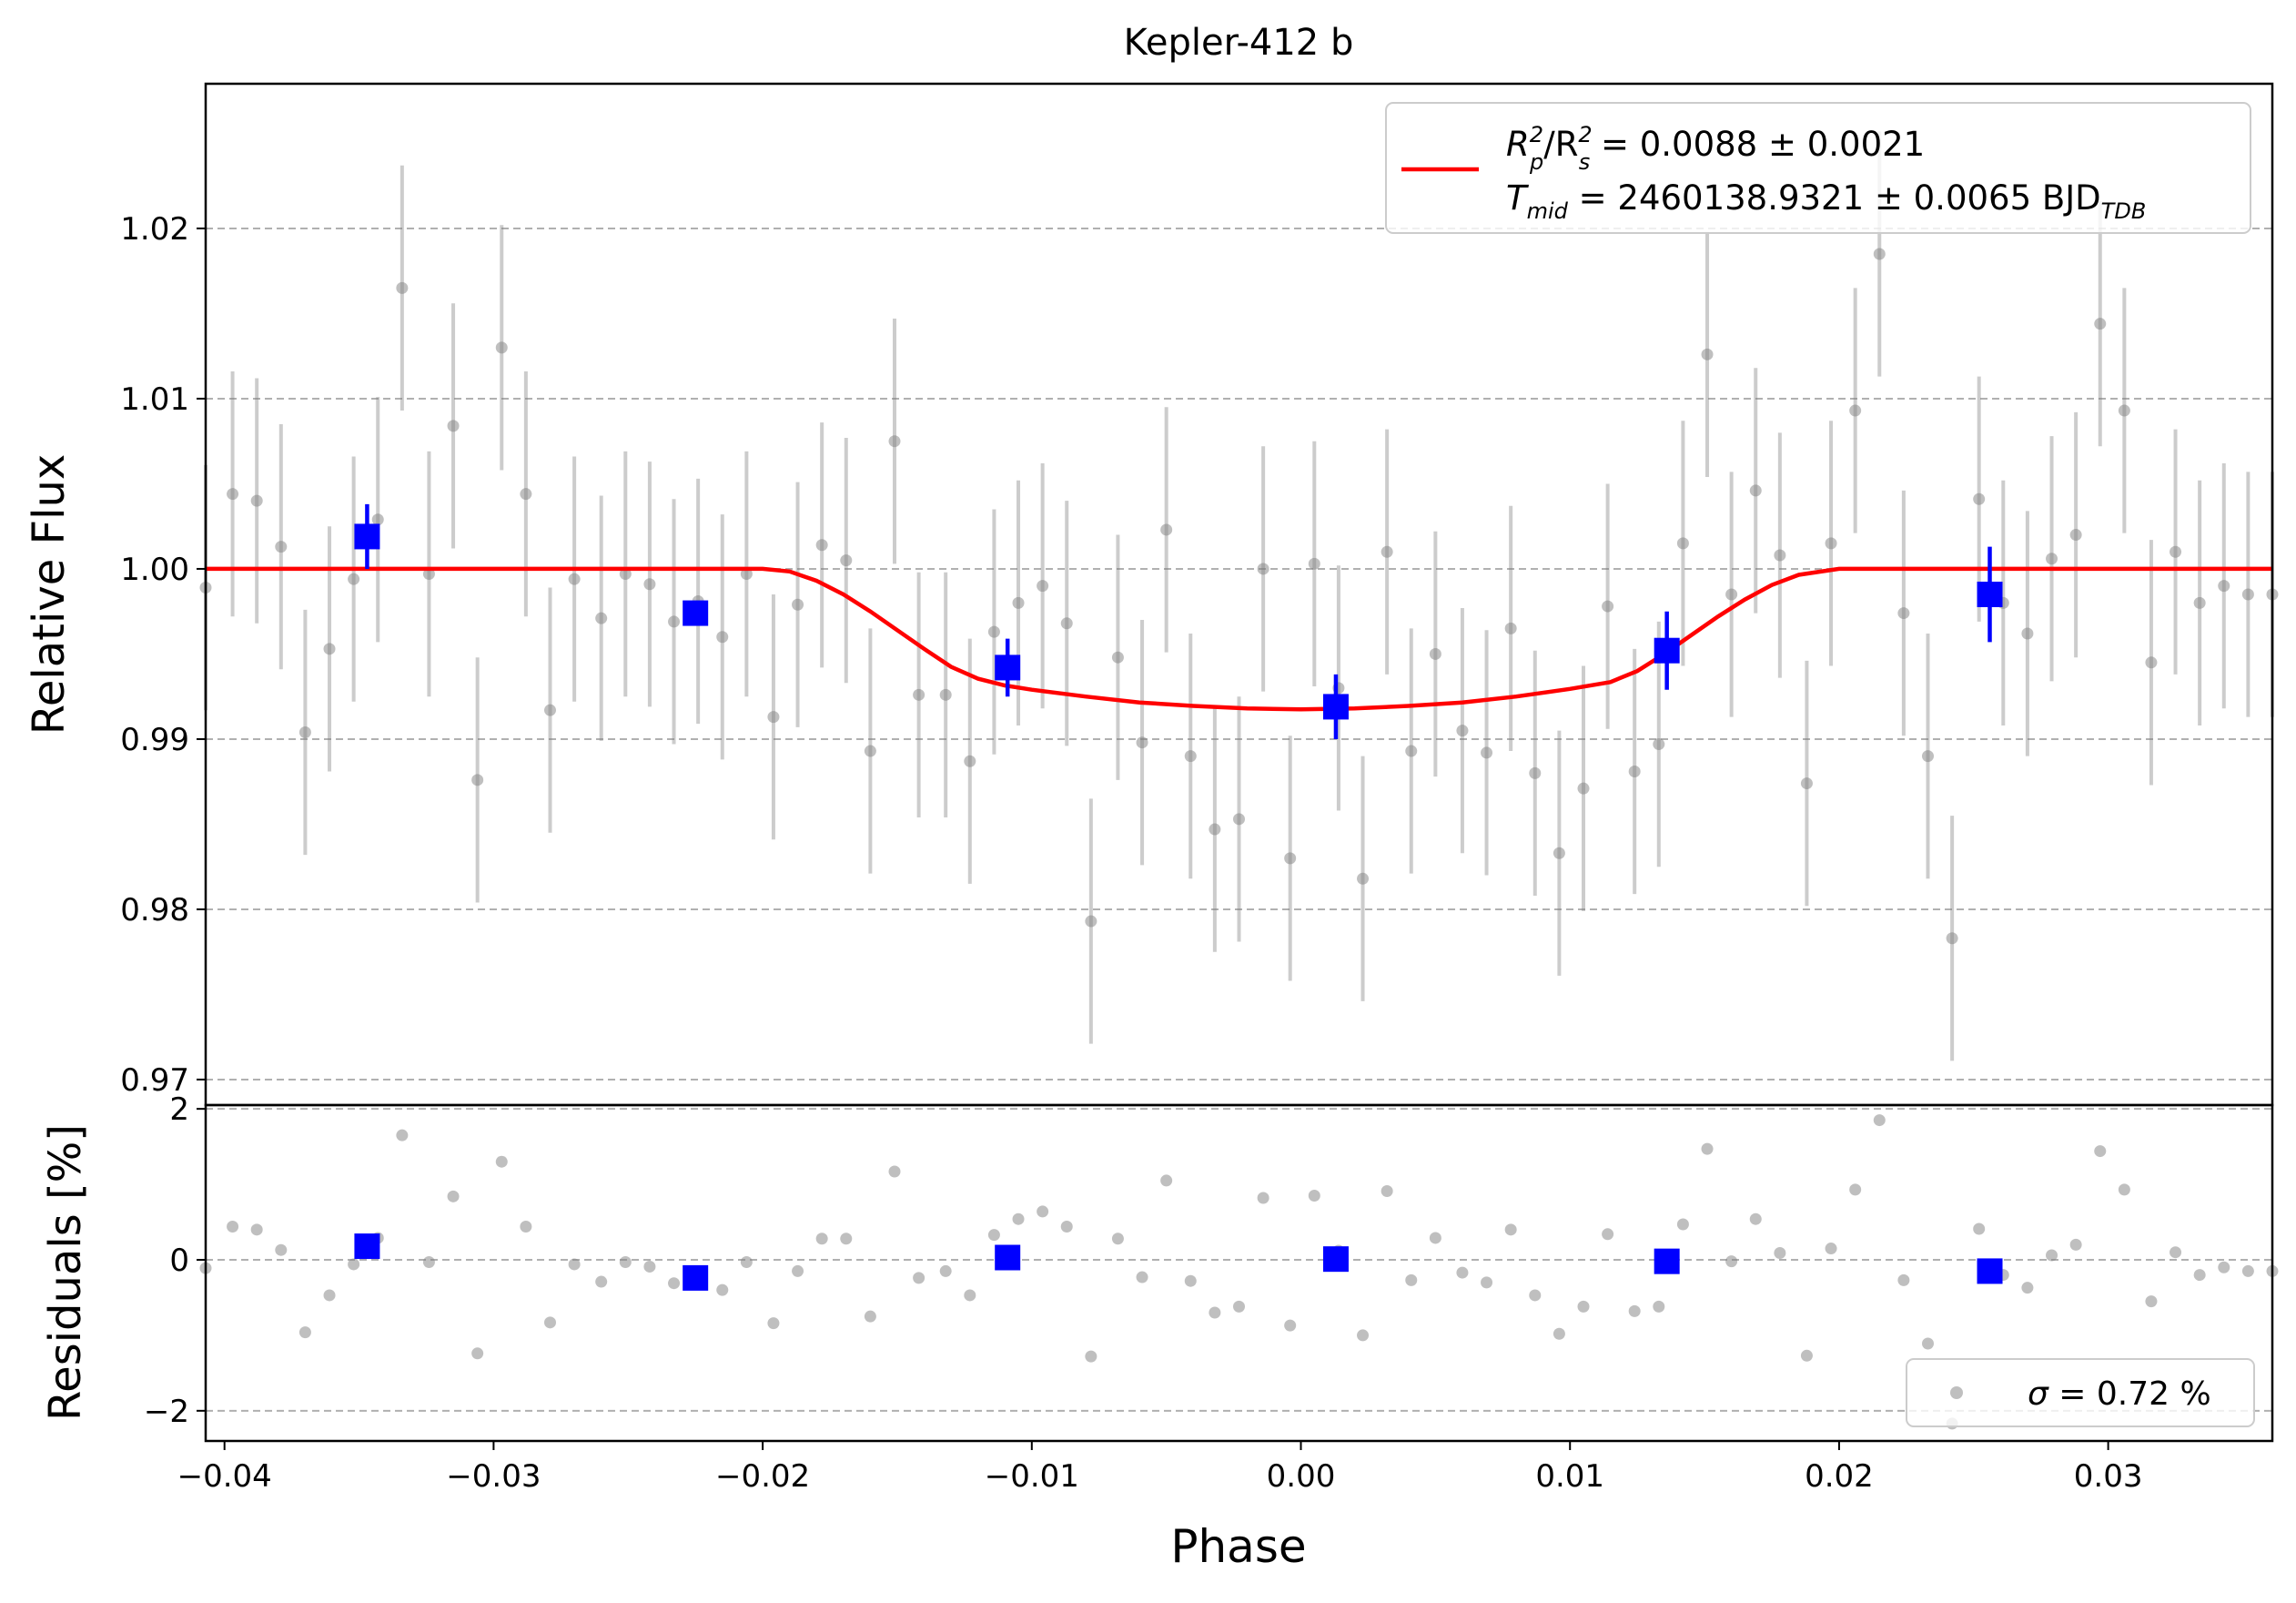 The height and width of the screenshot is (1603, 2296). Describe the element at coordinates (1301, 1476) in the screenshot. I see `x-tick-label: 0.00` at that location.